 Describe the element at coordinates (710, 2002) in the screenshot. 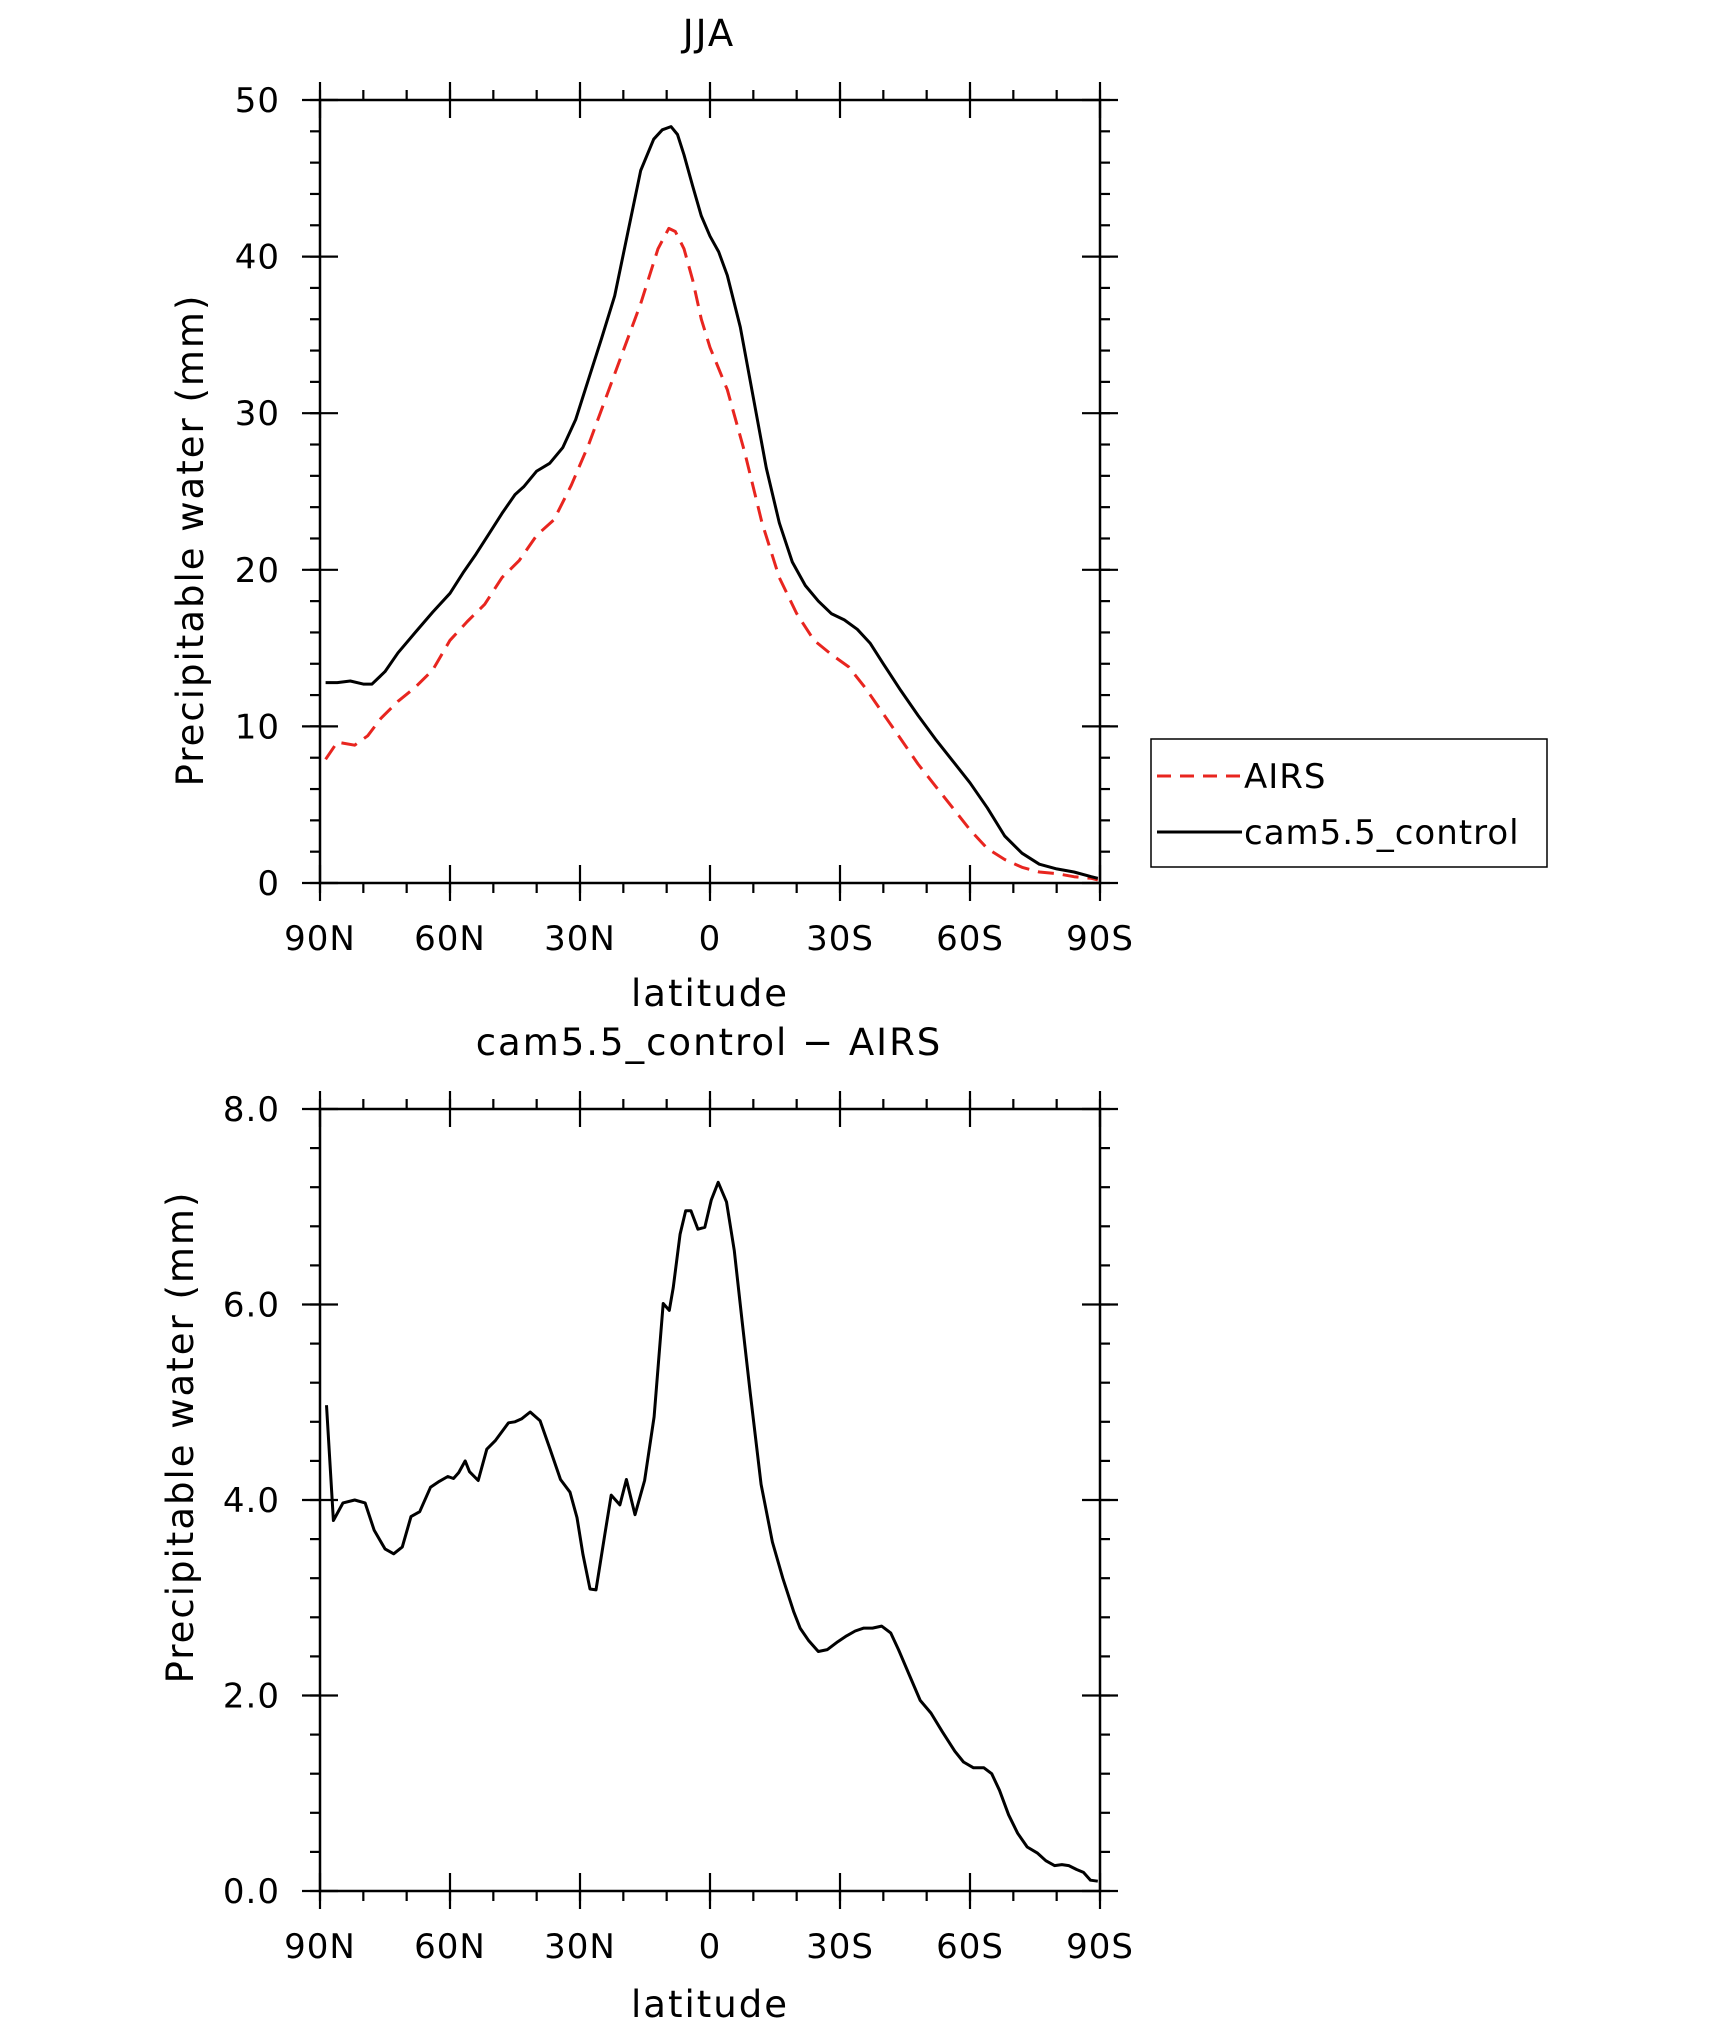

I see `x-axis-label-bottom: latitude` at that location.